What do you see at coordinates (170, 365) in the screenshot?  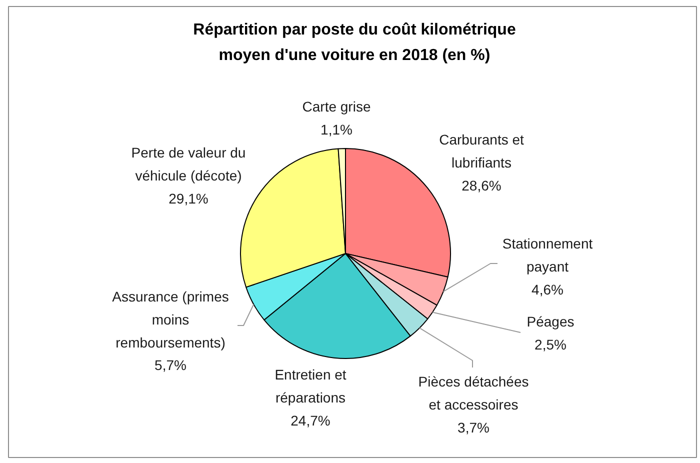 I see `data-label: 5,7%` at bounding box center [170, 365].